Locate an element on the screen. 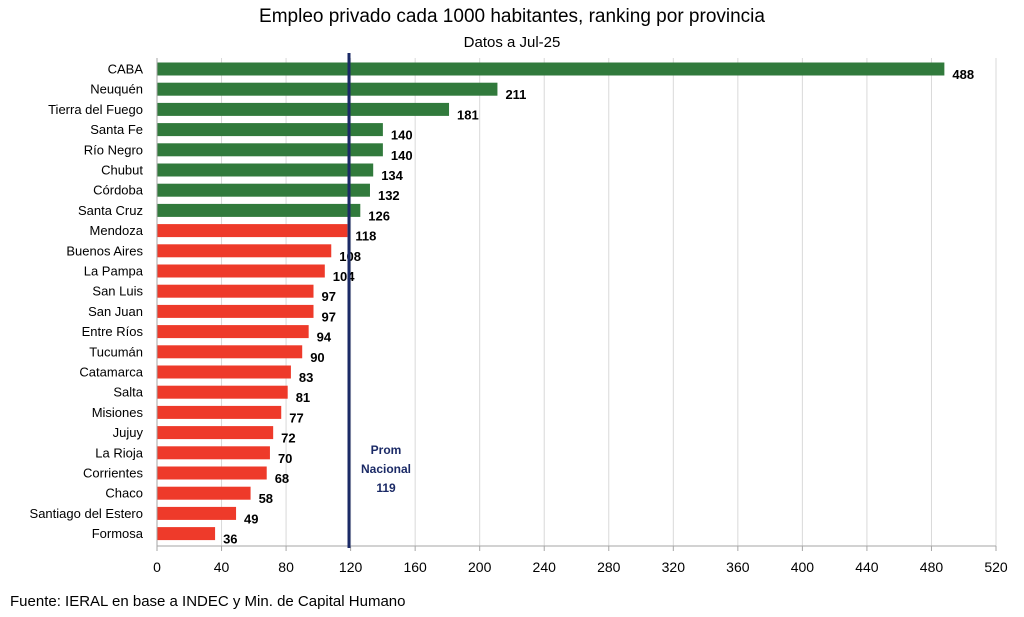 The height and width of the screenshot is (617, 1024). category-label: Jujuy is located at coordinates (128, 432).